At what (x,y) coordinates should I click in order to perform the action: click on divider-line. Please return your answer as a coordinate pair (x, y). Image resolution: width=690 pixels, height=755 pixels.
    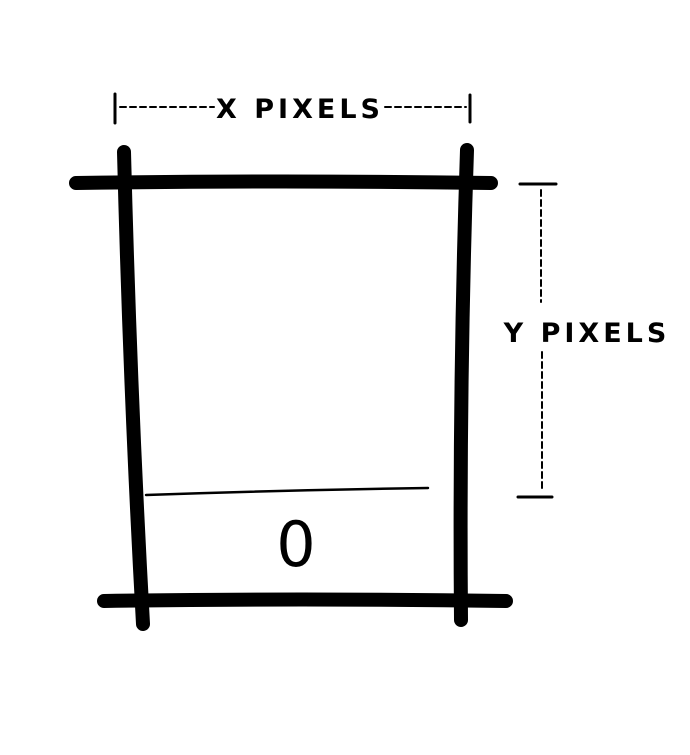
    Looking at the image, I should click on (287, 491).